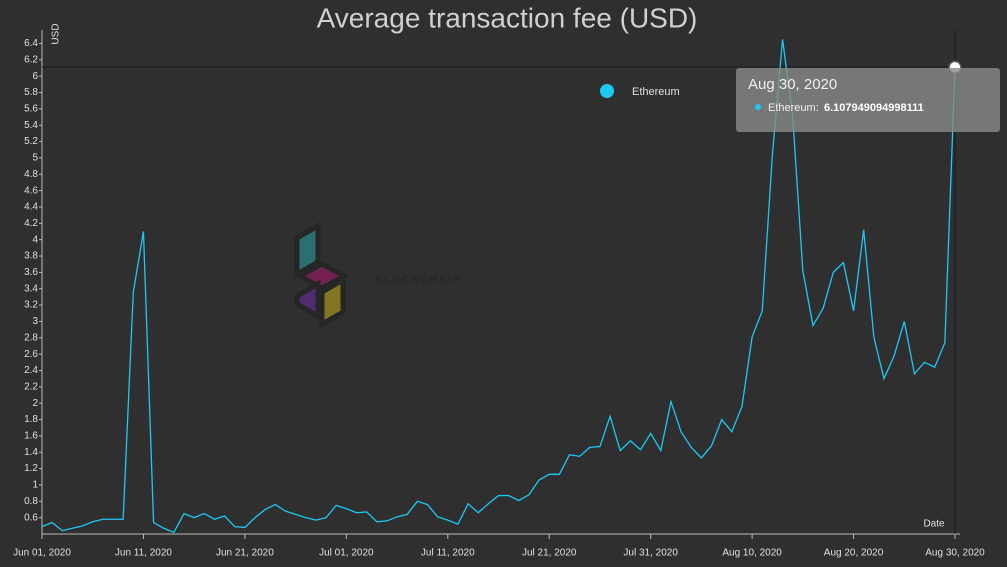  Describe the element at coordinates (650, 553) in the screenshot. I see `x-tick-label: Jul 31, 2020` at that location.